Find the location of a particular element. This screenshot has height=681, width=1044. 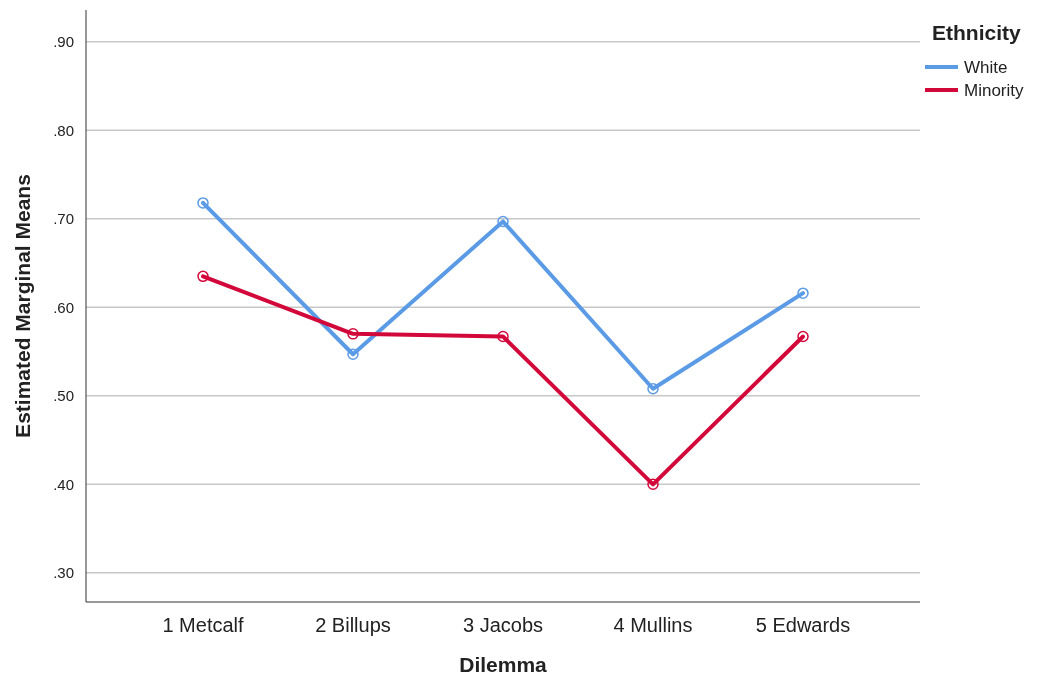

x-tick-label: 3 Jacobs is located at coordinates (503, 625).